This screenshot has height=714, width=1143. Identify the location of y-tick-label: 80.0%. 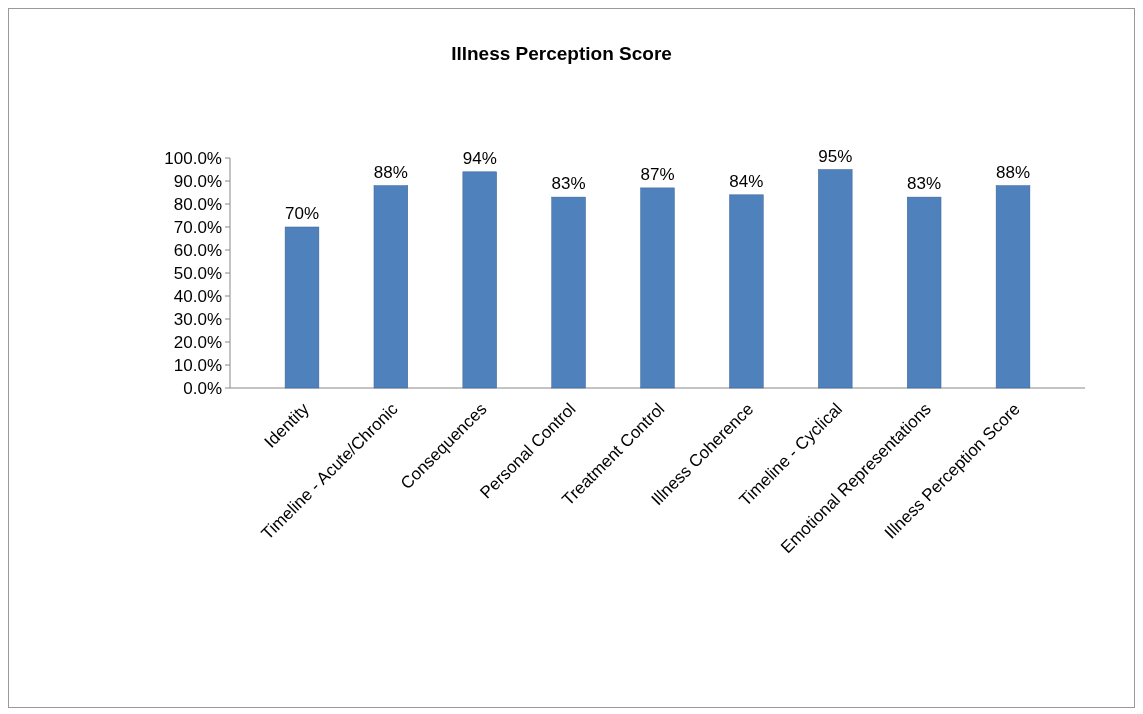
(197, 204).